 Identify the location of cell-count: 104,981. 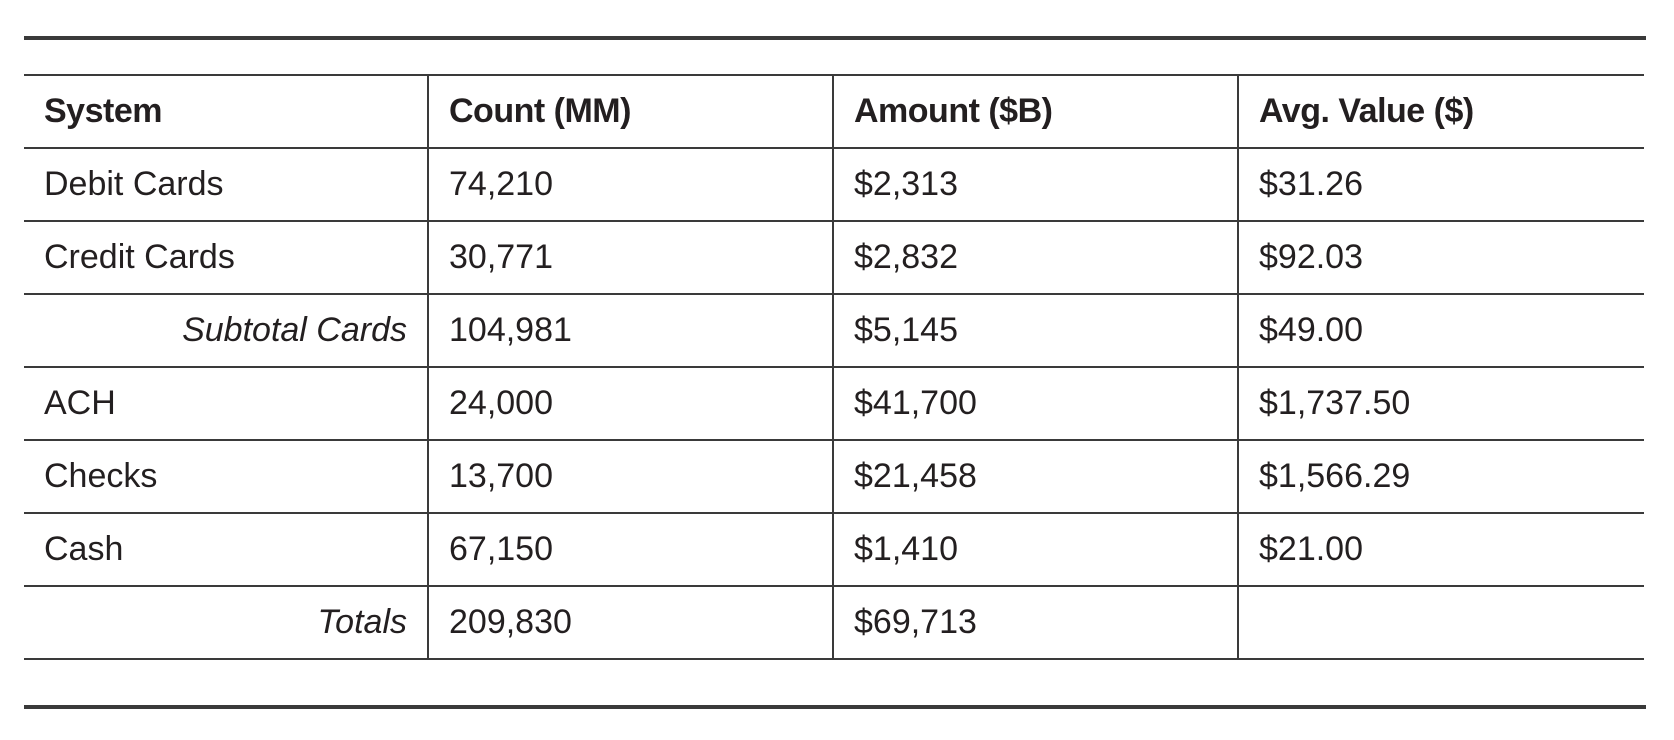
(630, 330).